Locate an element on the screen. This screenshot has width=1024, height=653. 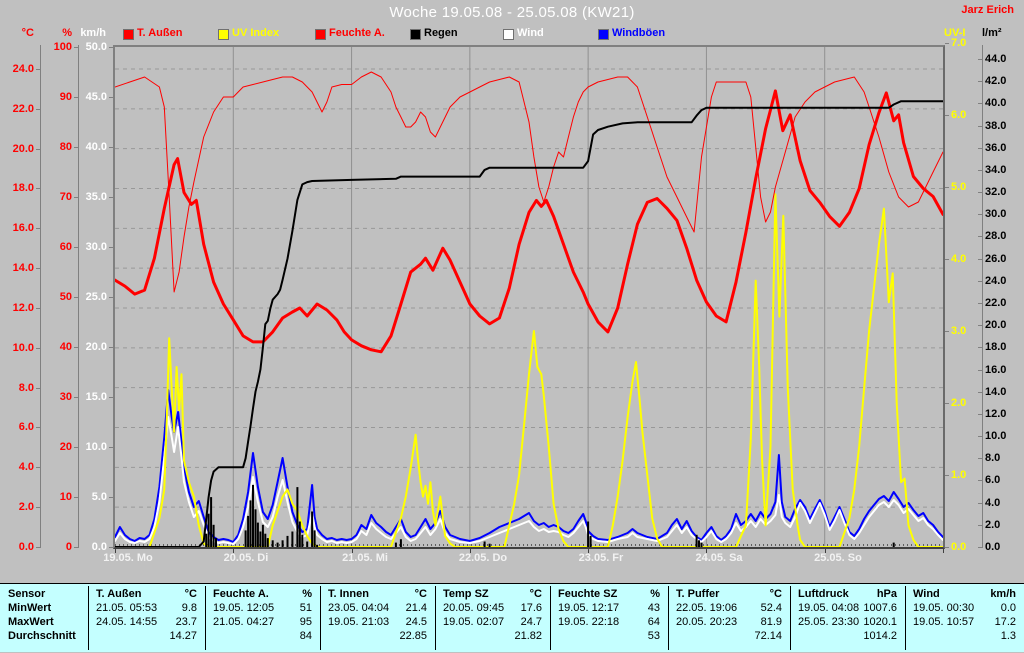
table-max-datetime: 20.05. 20:23 is located at coordinates (707, 622).